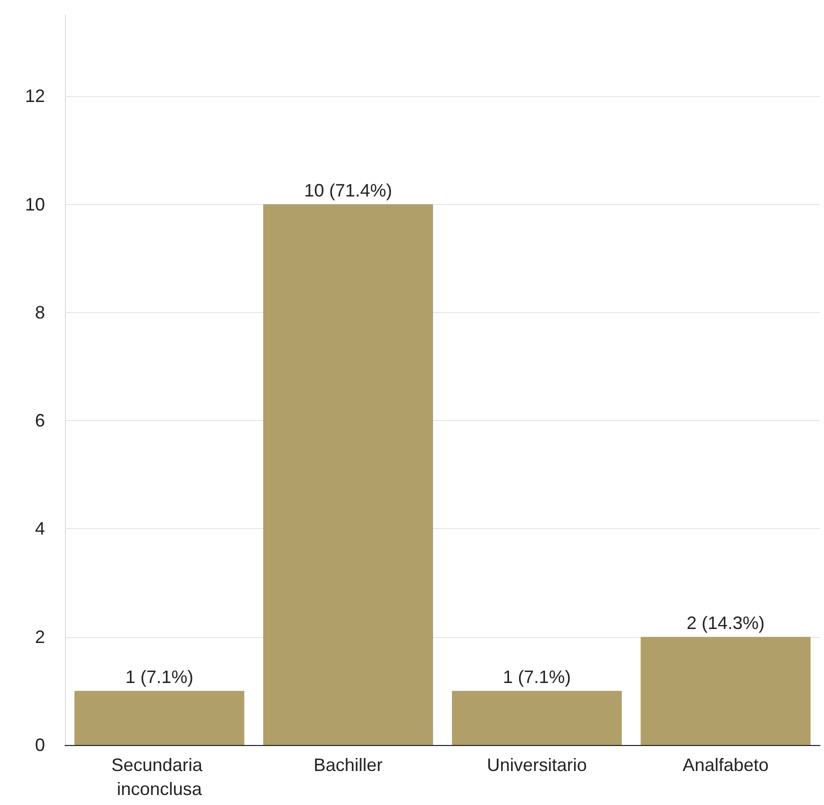 The image size is (824, 805). What do you see at coordinates (348, 765) in the screenshot?
I see `x-tick-label: Bachiller` at bounding box center [348, 765].